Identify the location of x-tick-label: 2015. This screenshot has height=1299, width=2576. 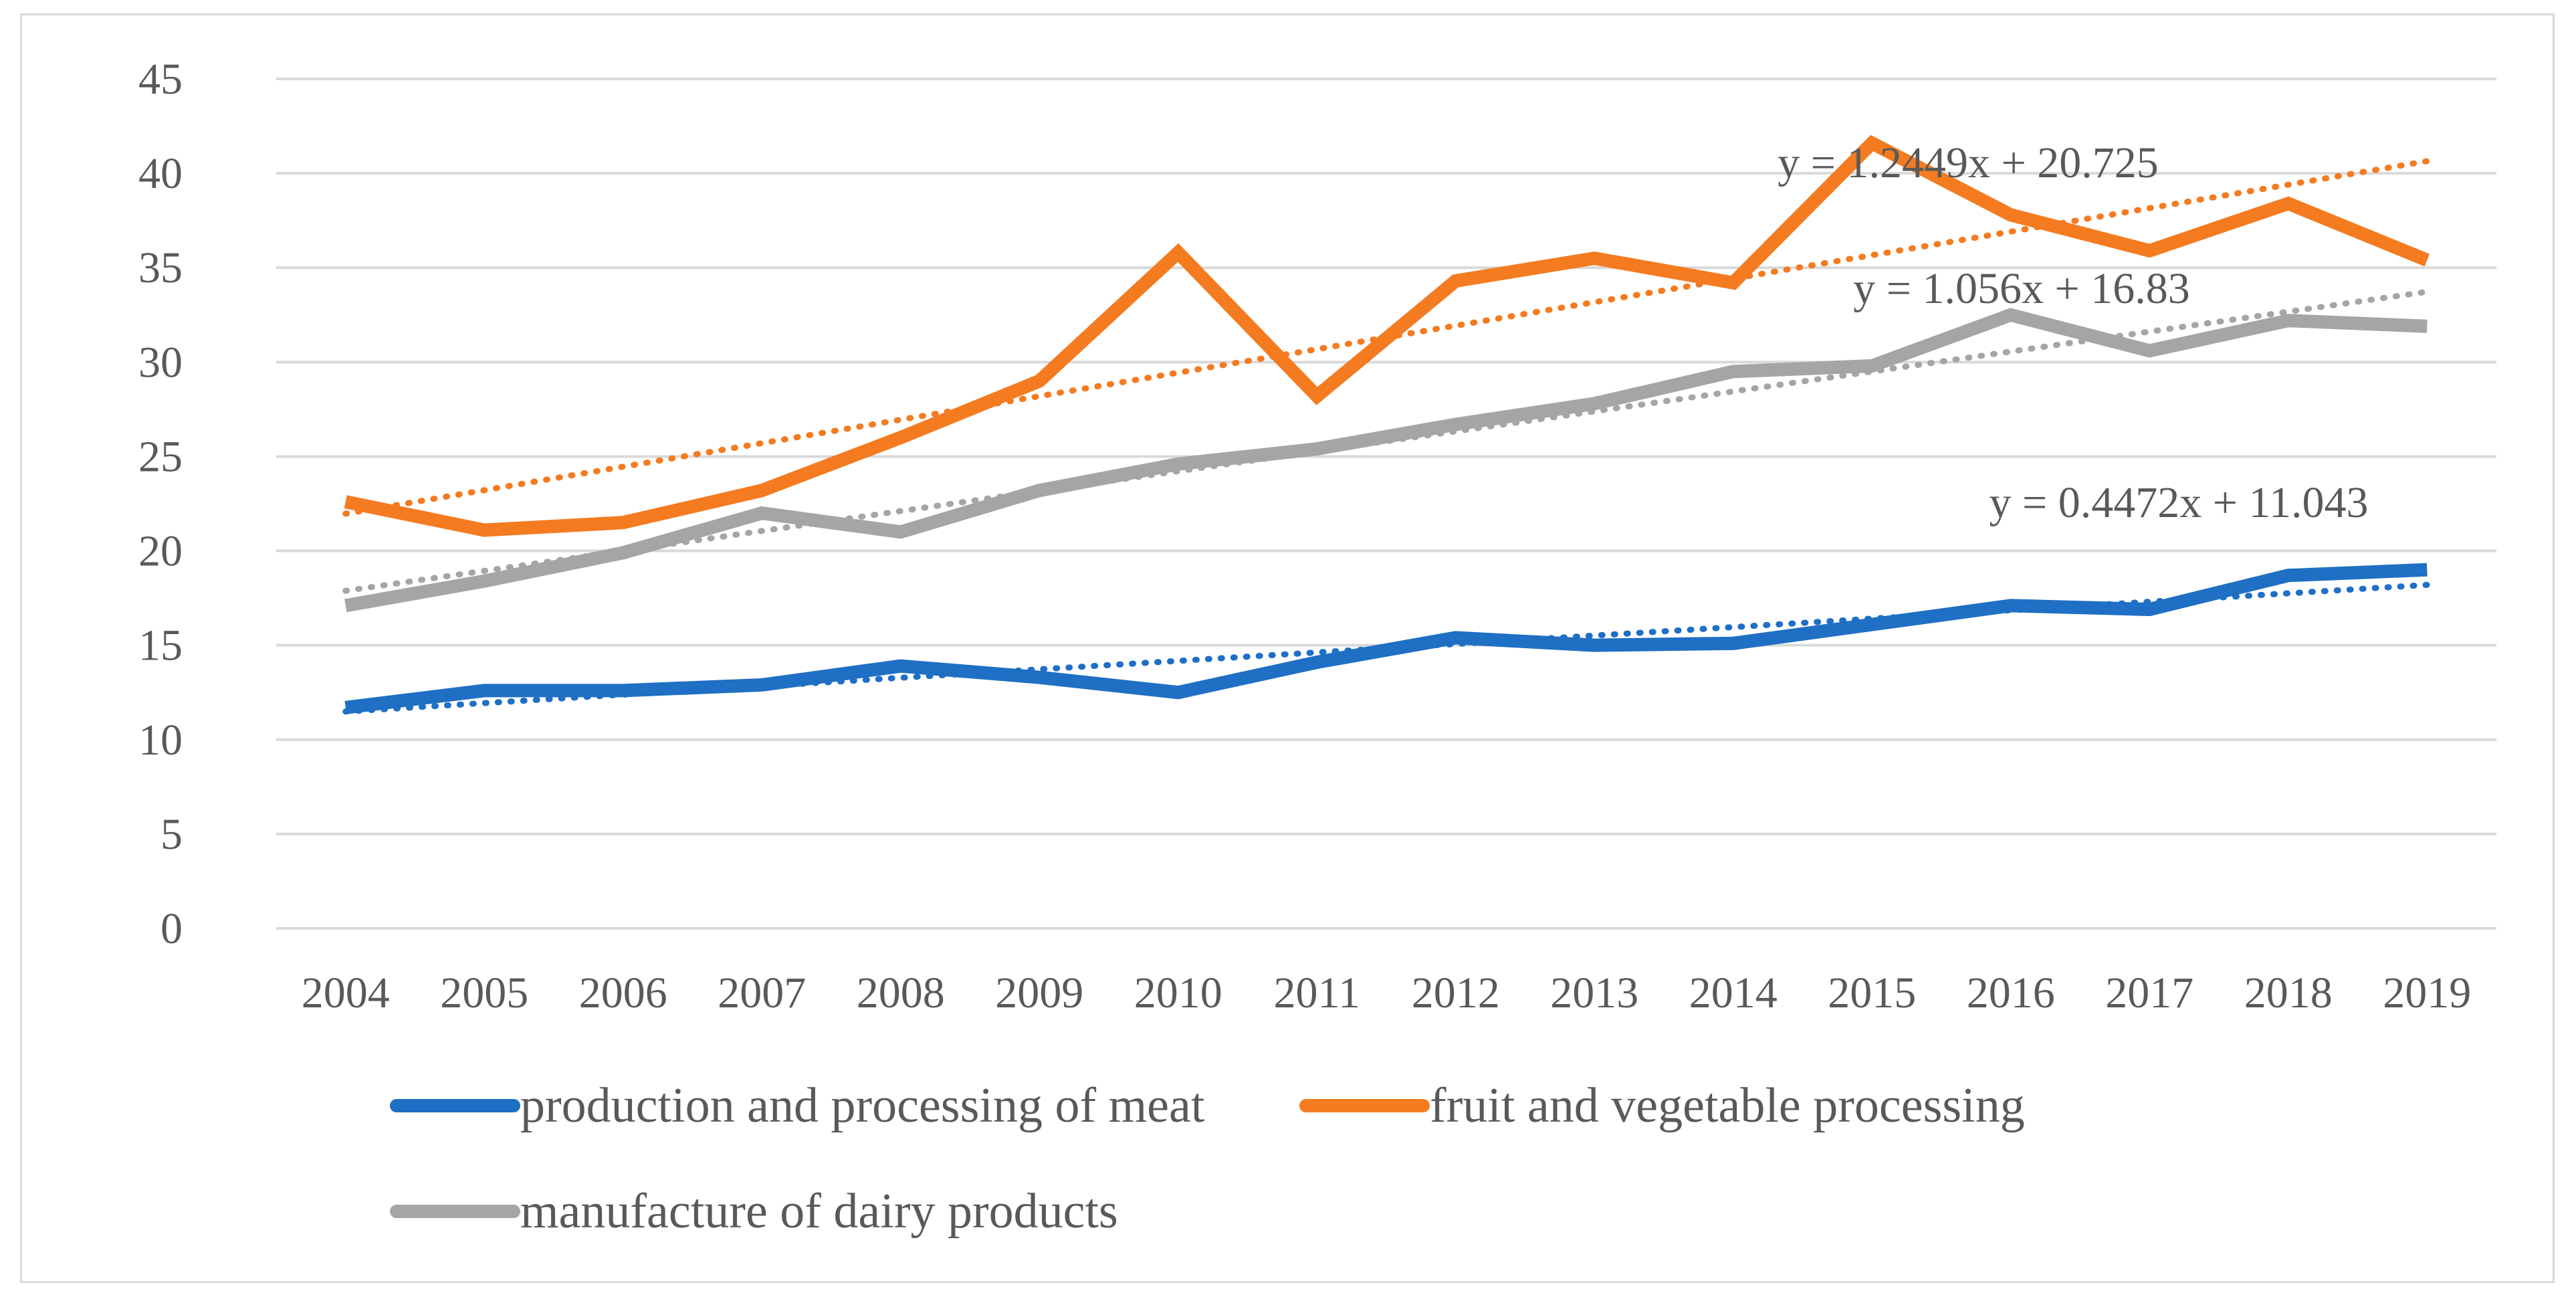
(1872, 993).